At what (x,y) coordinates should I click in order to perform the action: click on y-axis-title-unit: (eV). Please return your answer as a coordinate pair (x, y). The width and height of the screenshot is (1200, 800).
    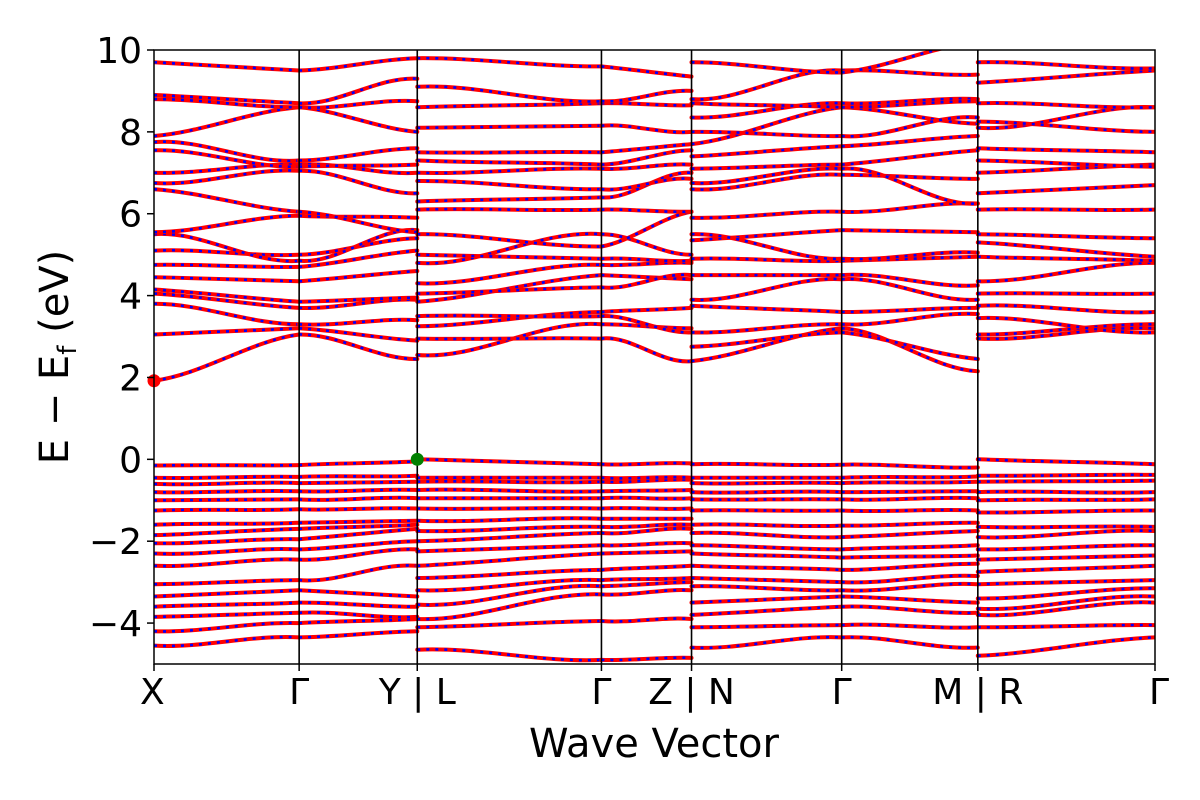
    Looking at the image, I should click on (55, 298).